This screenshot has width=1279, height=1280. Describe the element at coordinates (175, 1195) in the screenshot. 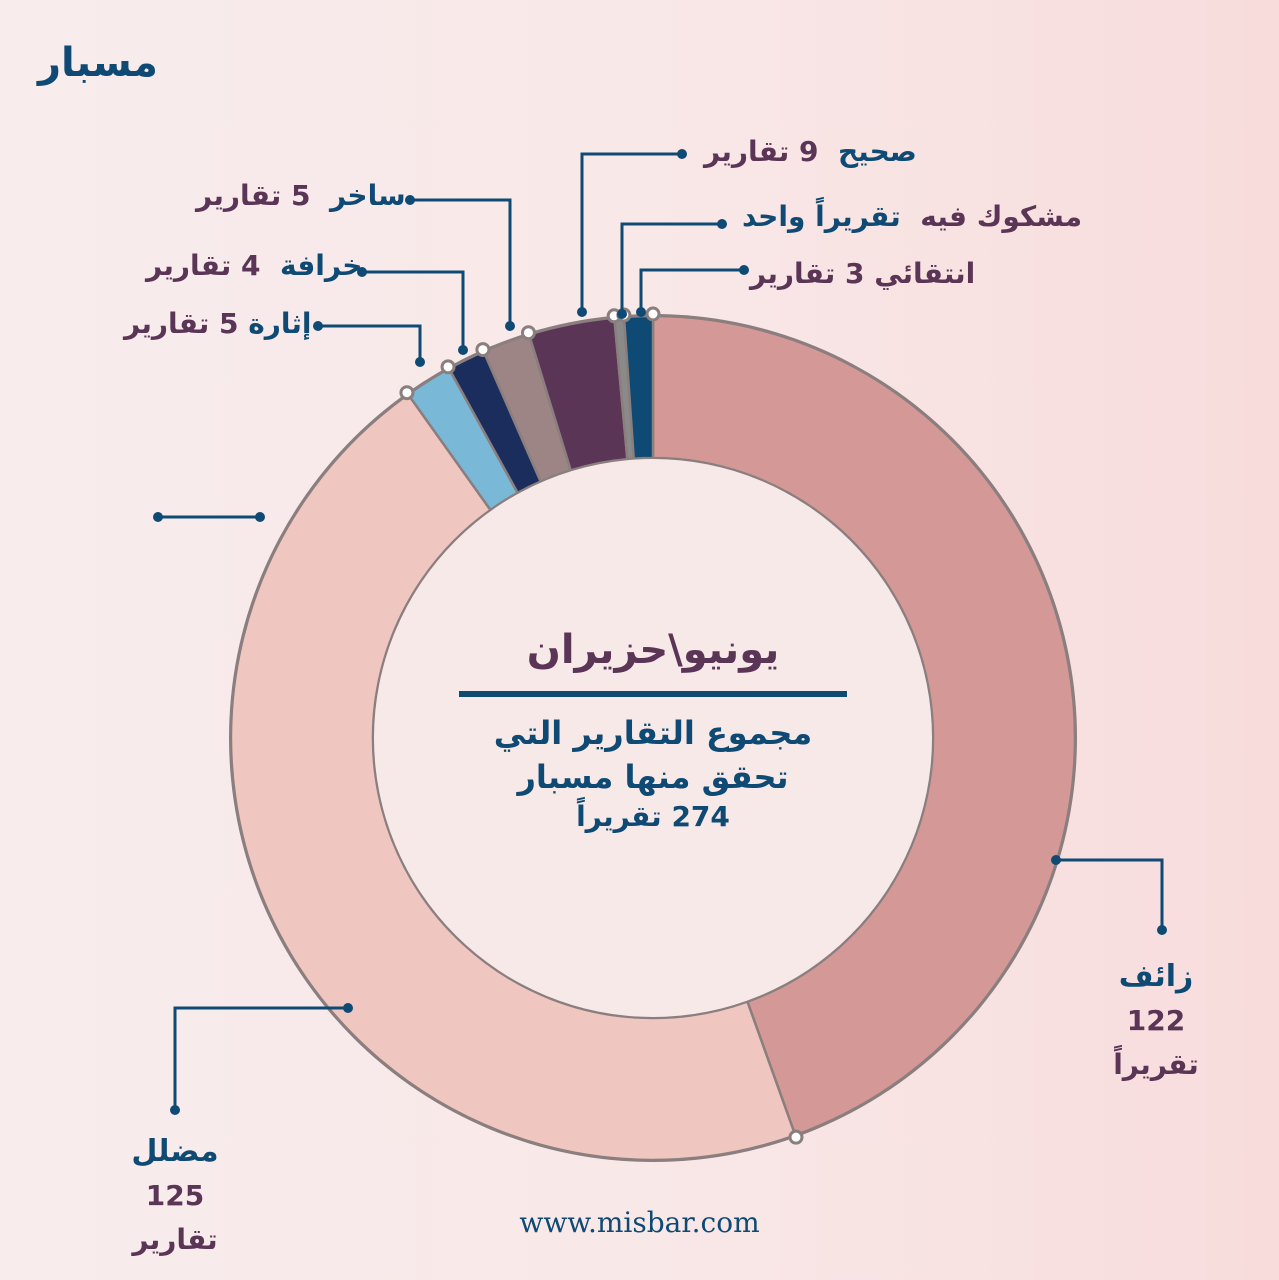

I see `label-misleading: مضلل 125 تقارير` at that location.